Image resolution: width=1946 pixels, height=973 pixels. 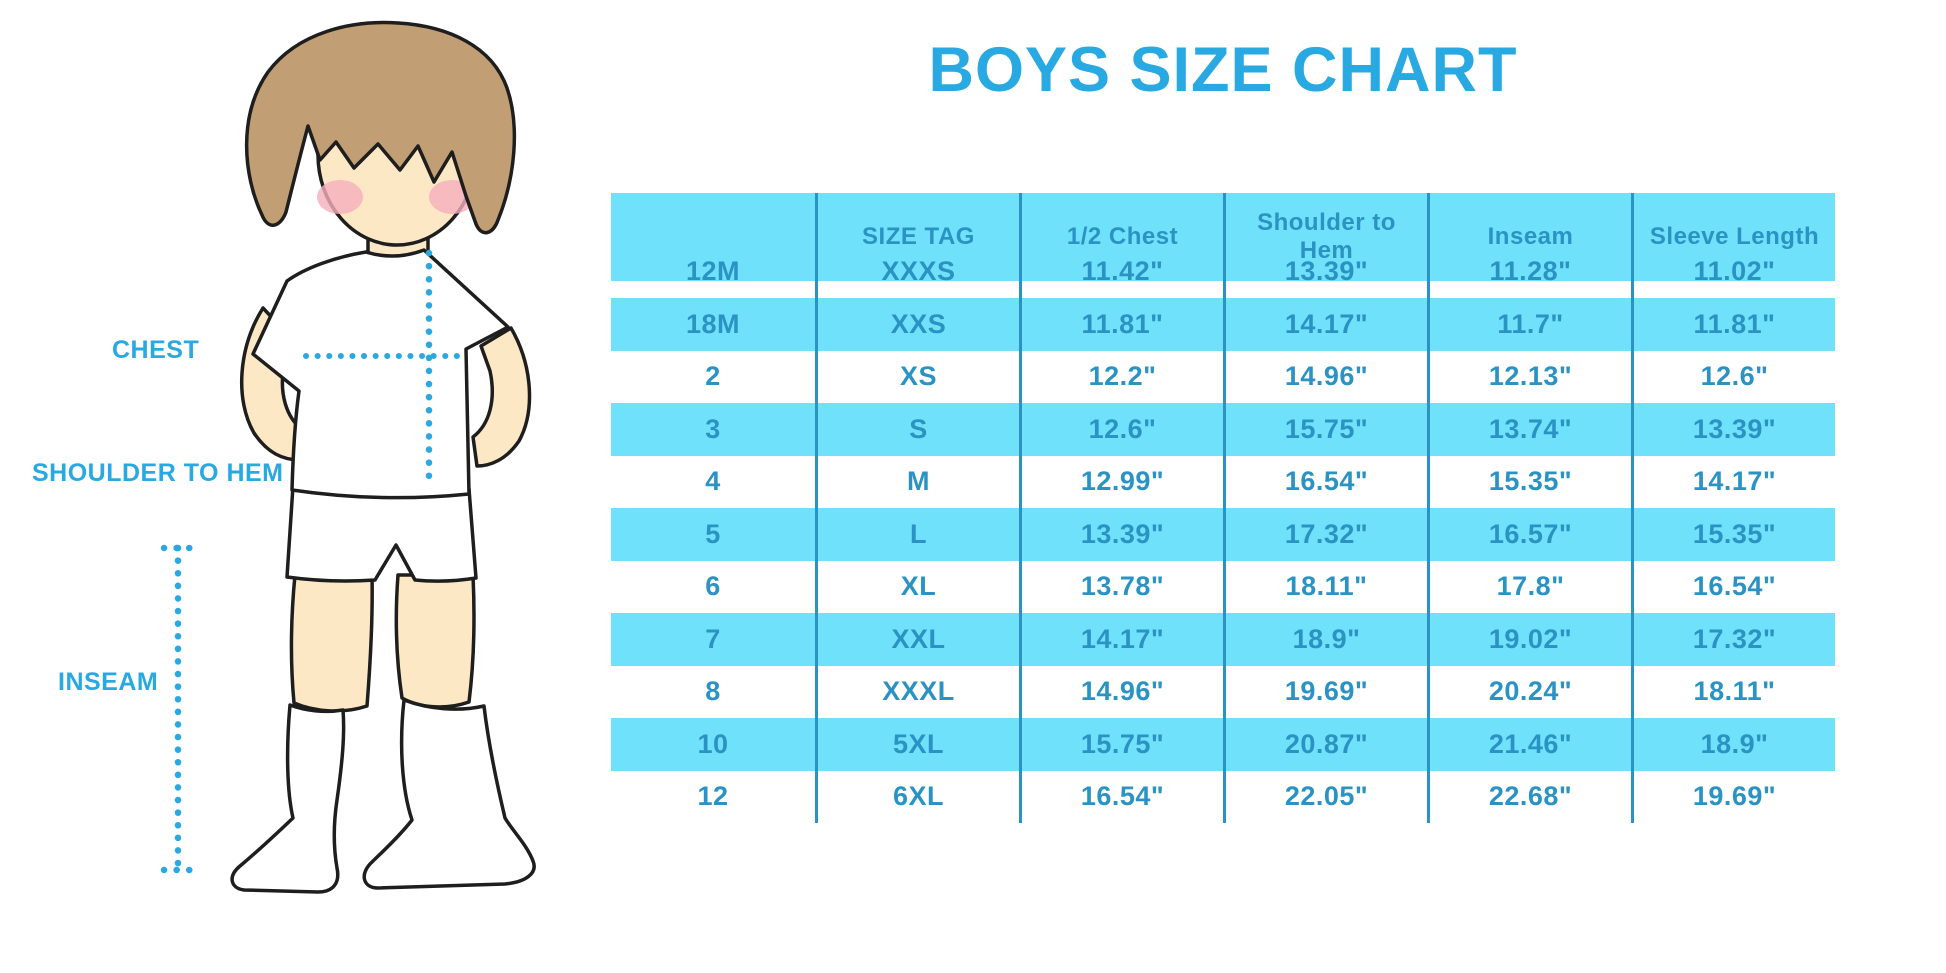 I want to click on table-cell: 20.87", so click(x=1325, y=744).